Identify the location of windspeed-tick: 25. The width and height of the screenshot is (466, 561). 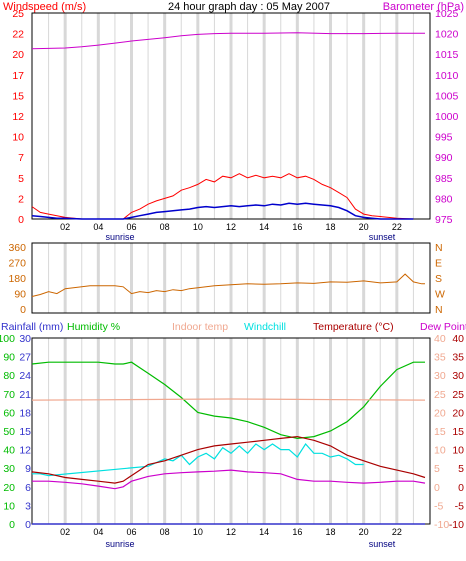
(18, 14).